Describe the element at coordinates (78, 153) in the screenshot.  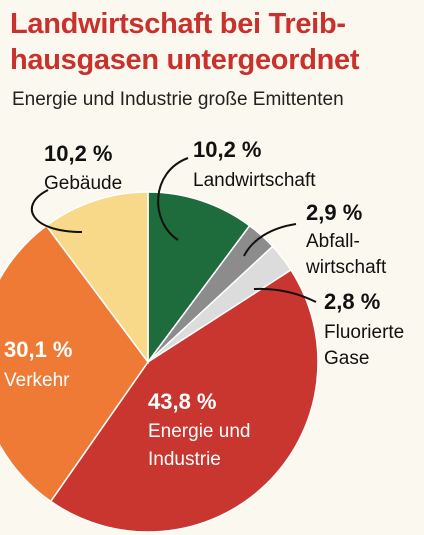
I see `label-gebaeude-percent: 10,2 %` at that location.